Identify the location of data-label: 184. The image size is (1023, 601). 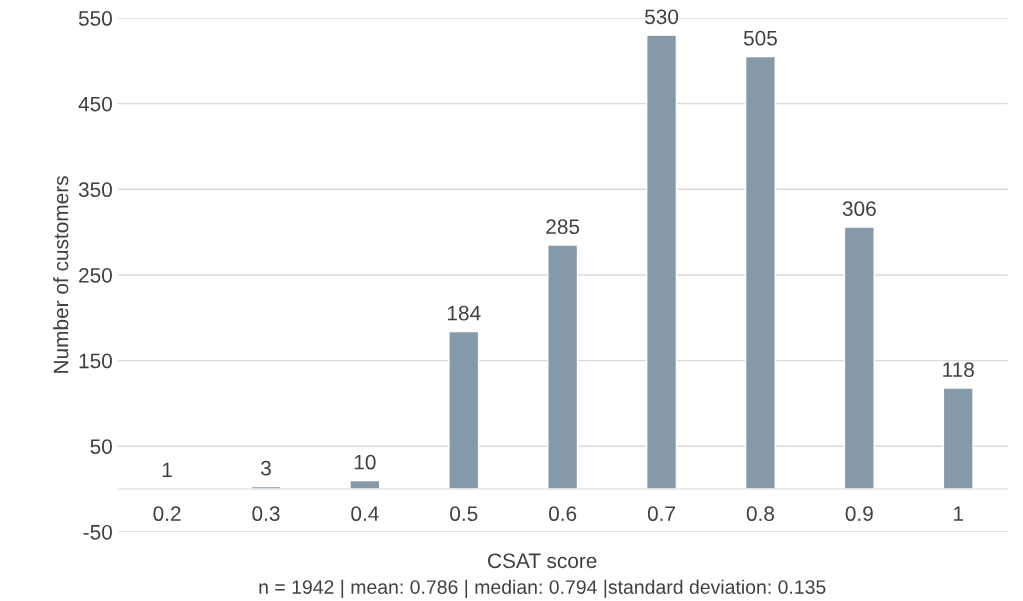
(464, 313).